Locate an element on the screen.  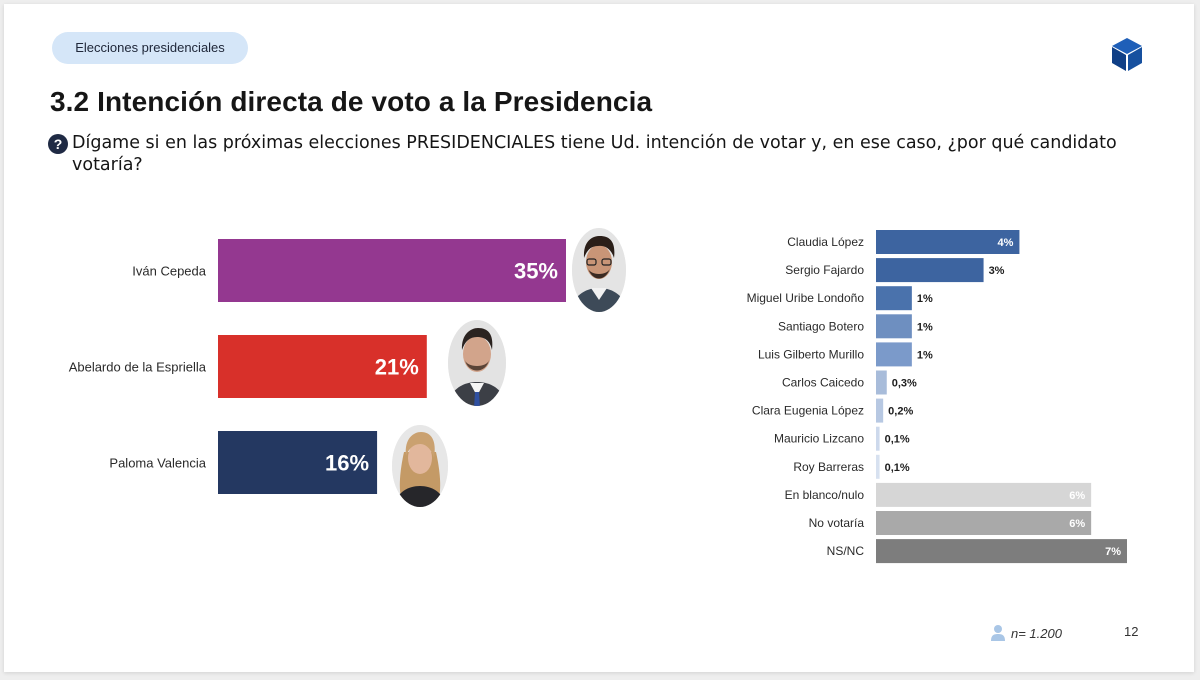
main-category-label-ivan-cepeda: Iván Cepeda is located at coordinates (169, 271).